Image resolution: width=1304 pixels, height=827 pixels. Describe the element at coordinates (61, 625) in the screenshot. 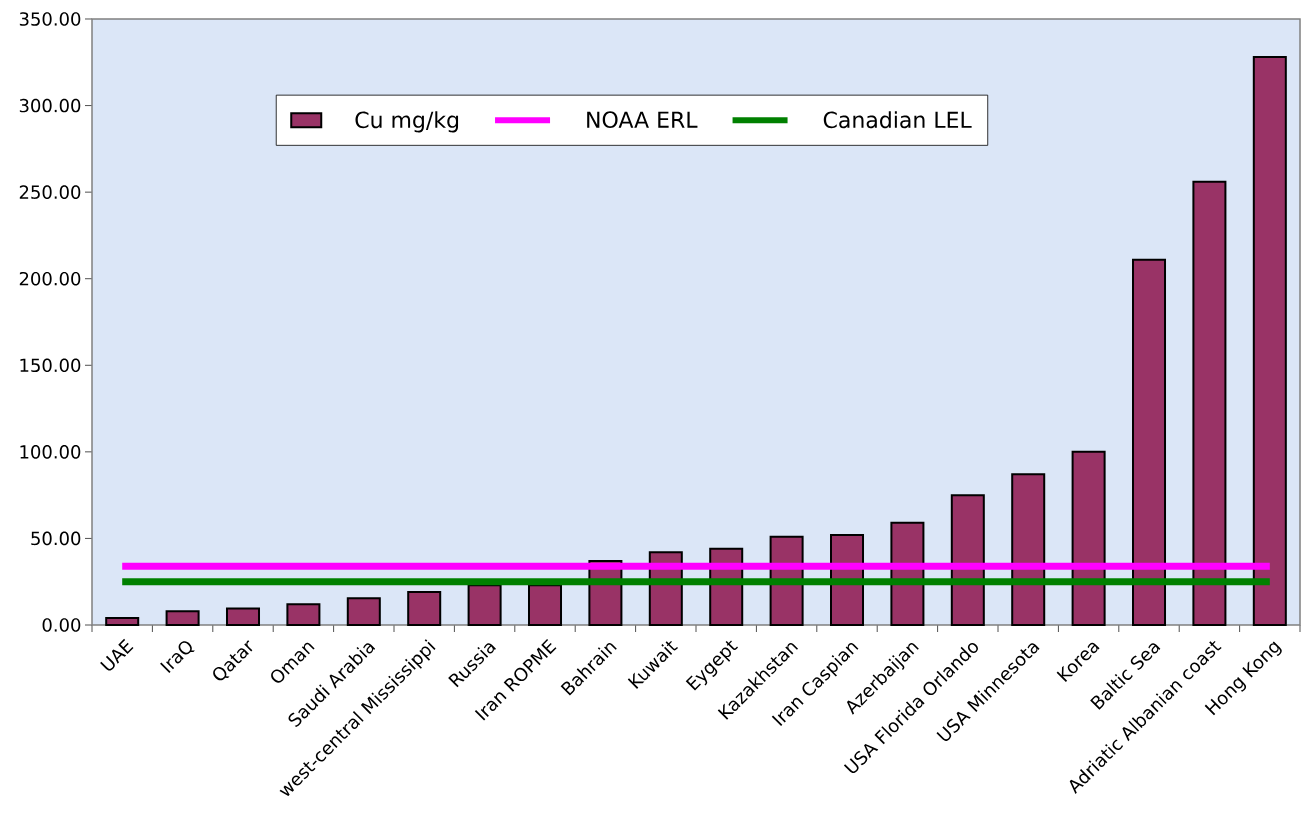

I see `y-tick-label: 0.00` at that location.